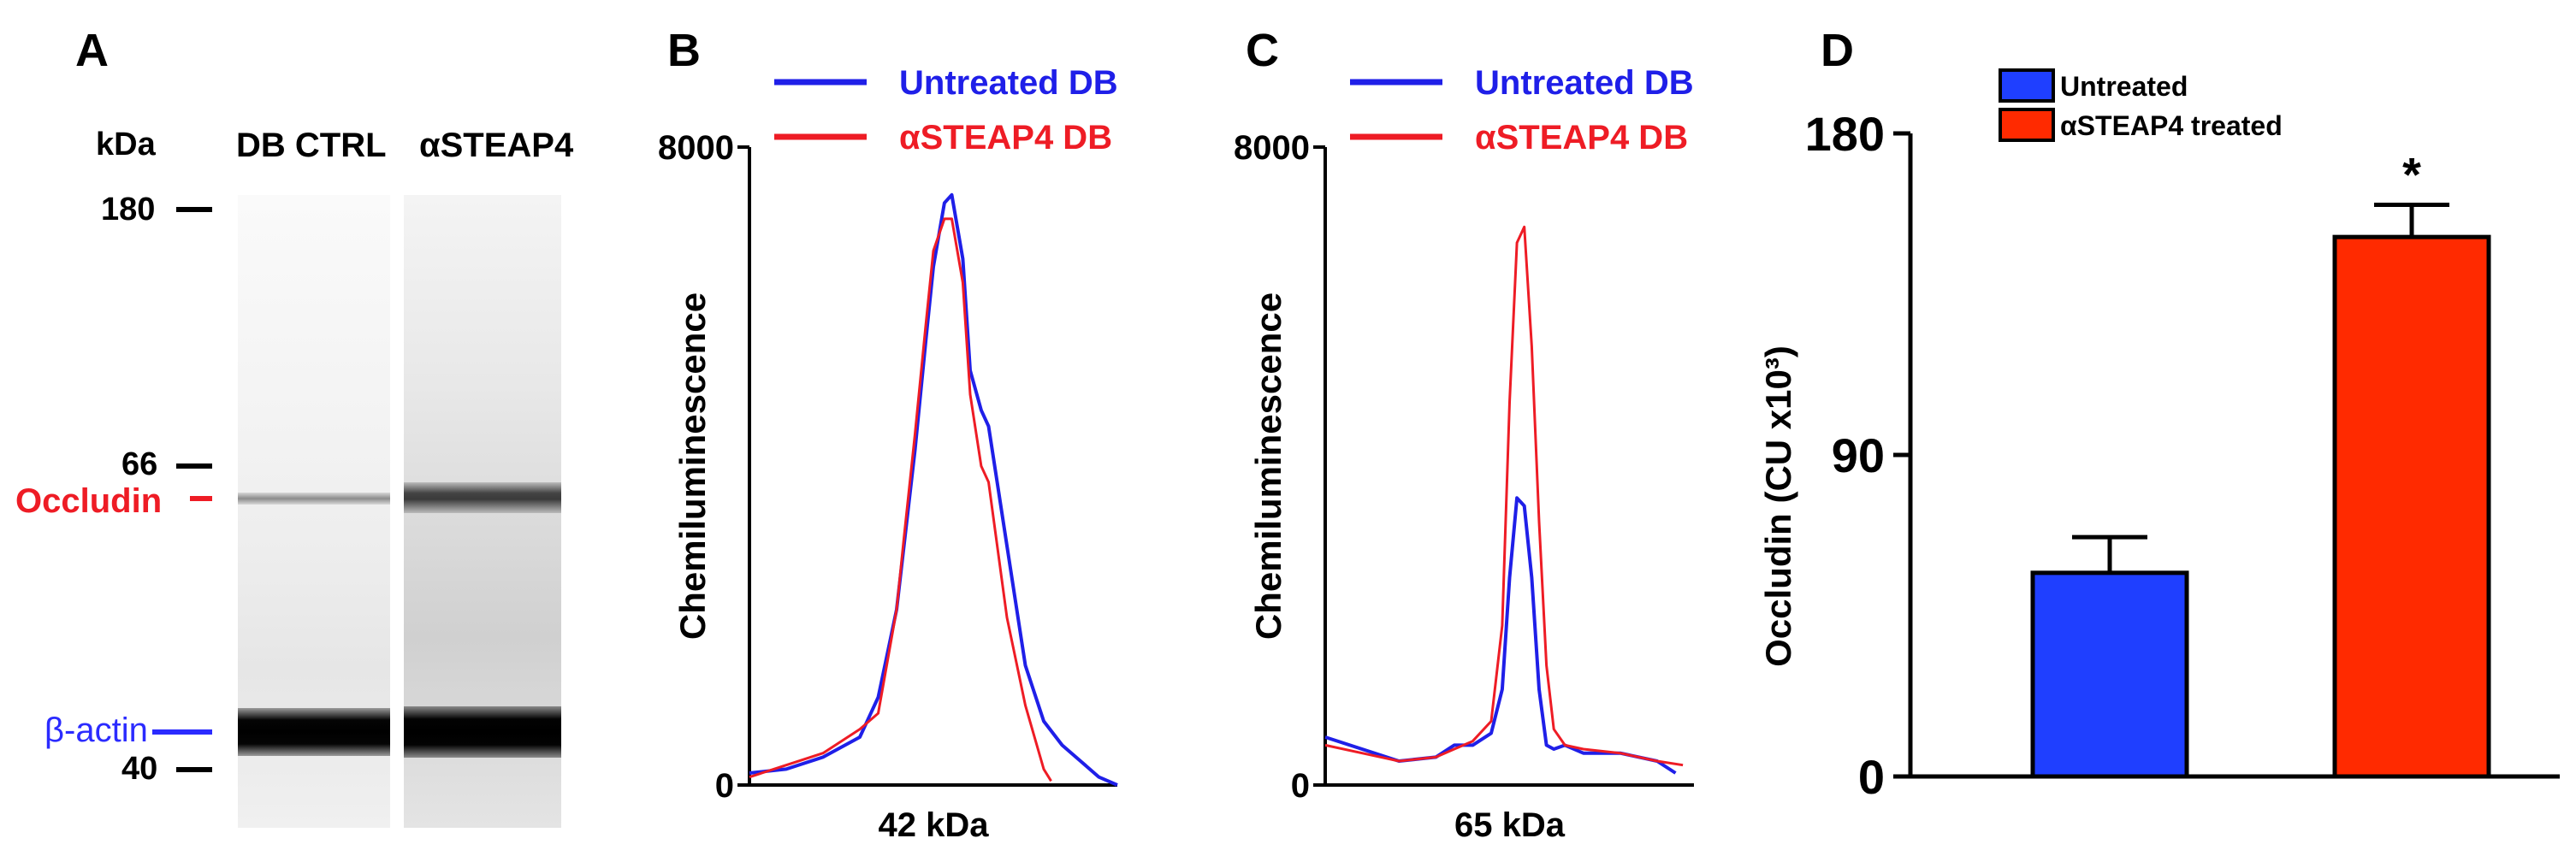  What do you see at coordinates (1871, 777) in the screenshot?
I see `d-y-tick-label: 0` at bounding box center [1871, 777].